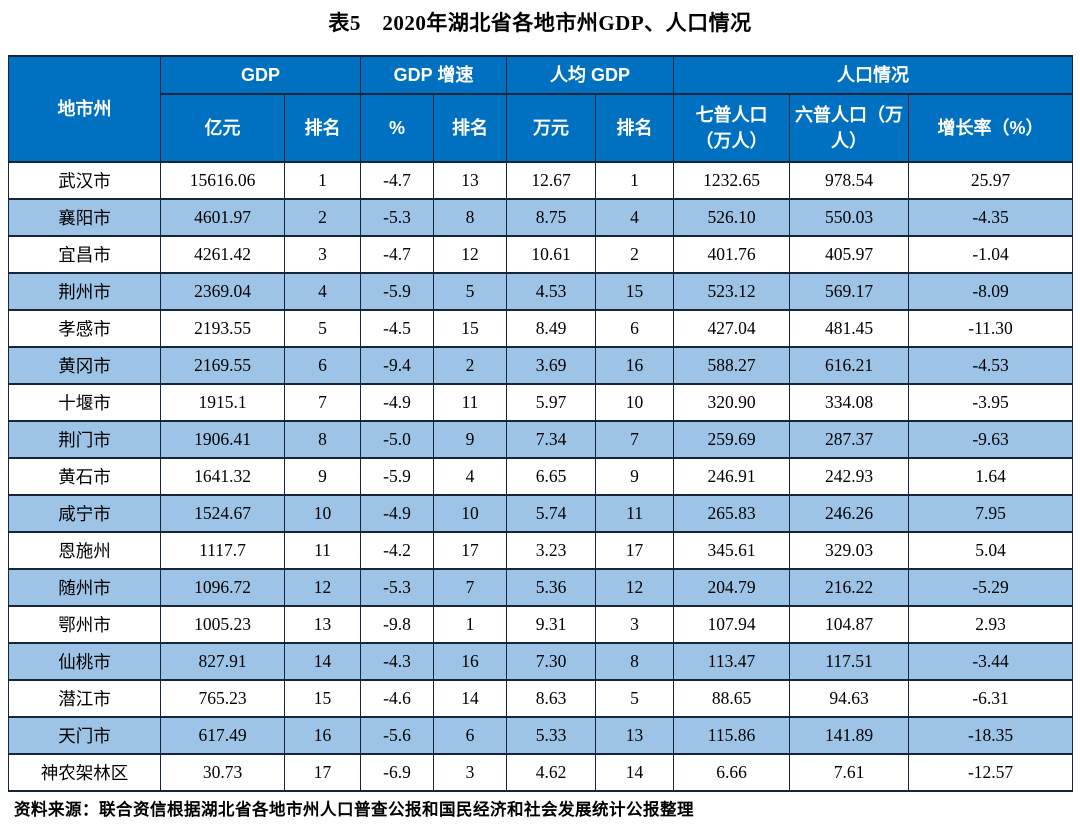  What do you see at coordinates (991, 772) in the screenshot?
I see `value-cell: -12.57` at bounding box center [991, 772].